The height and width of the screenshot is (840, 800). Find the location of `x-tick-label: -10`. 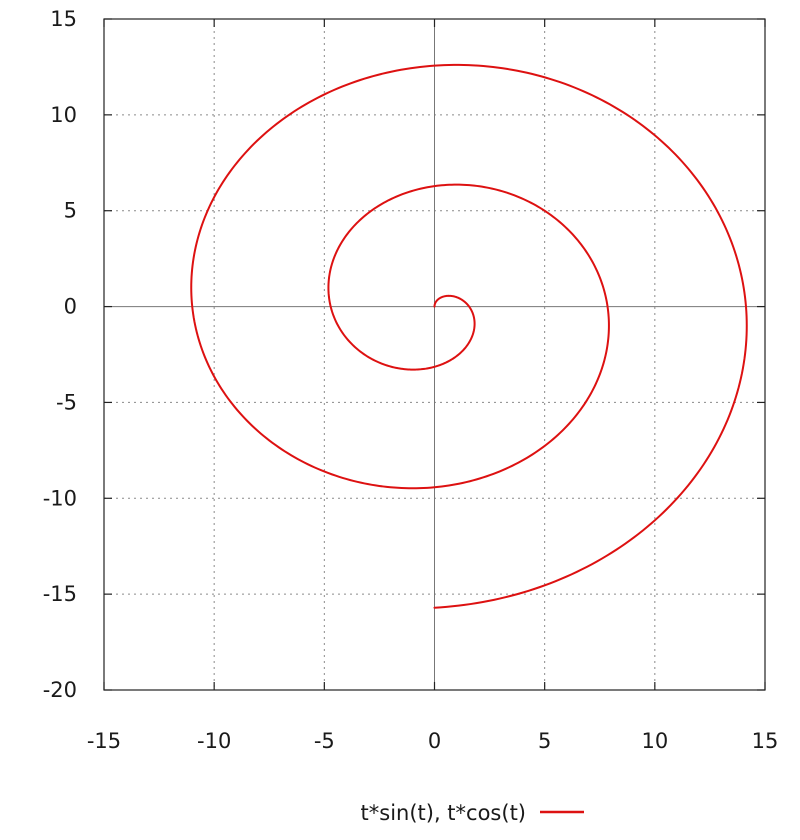

x-tick-label: -10 is located at coordinates (214, 741).